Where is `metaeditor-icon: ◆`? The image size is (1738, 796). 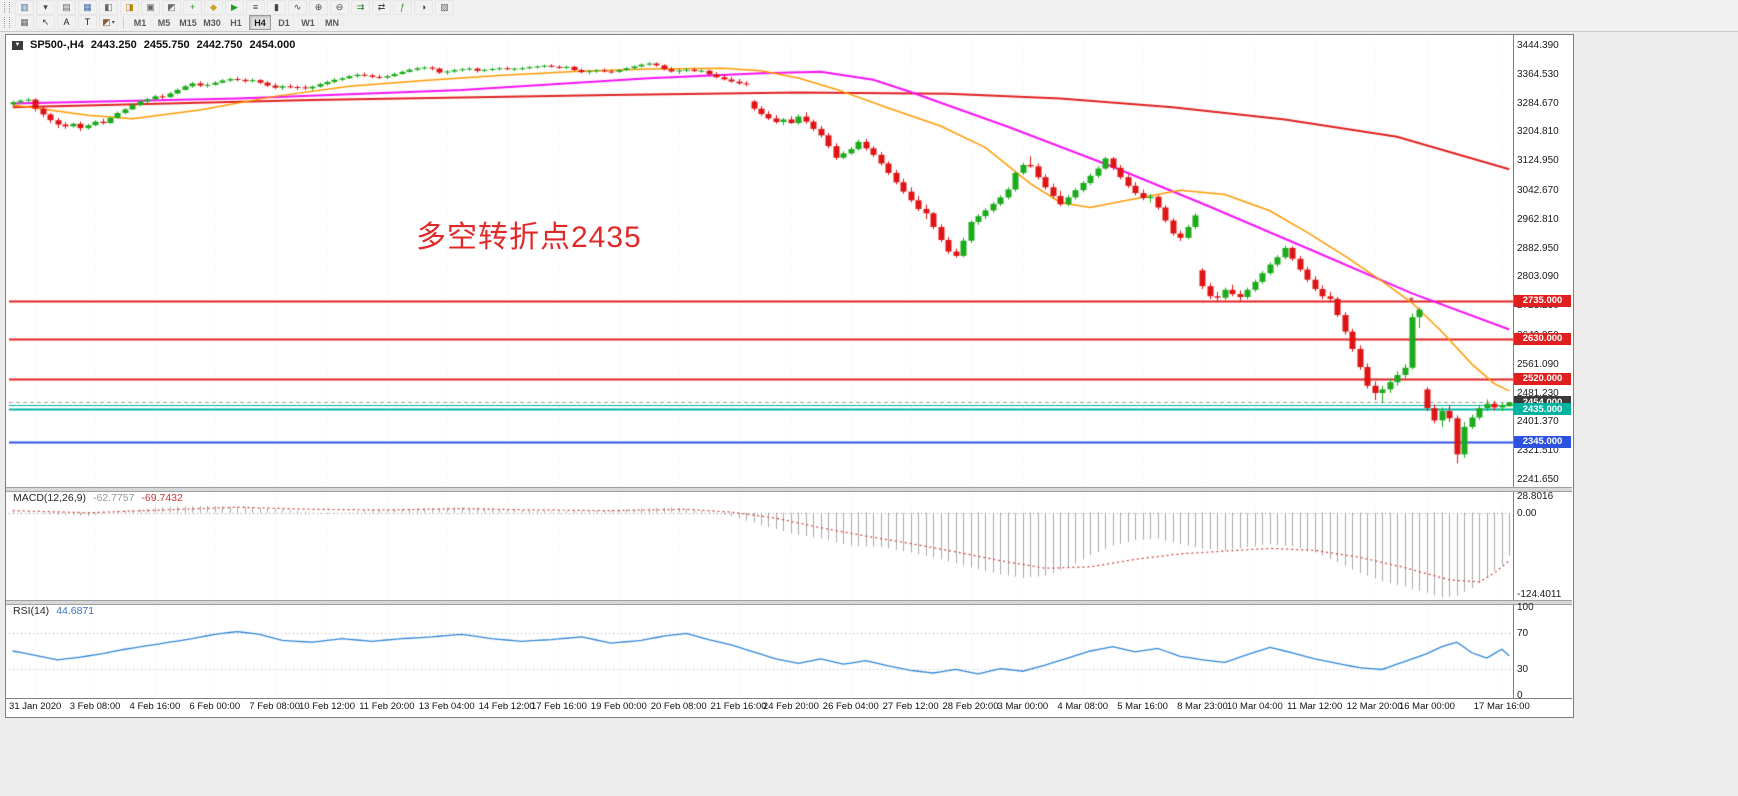
metaeditor-icon: ◆ is located at coordinates (213, 7).